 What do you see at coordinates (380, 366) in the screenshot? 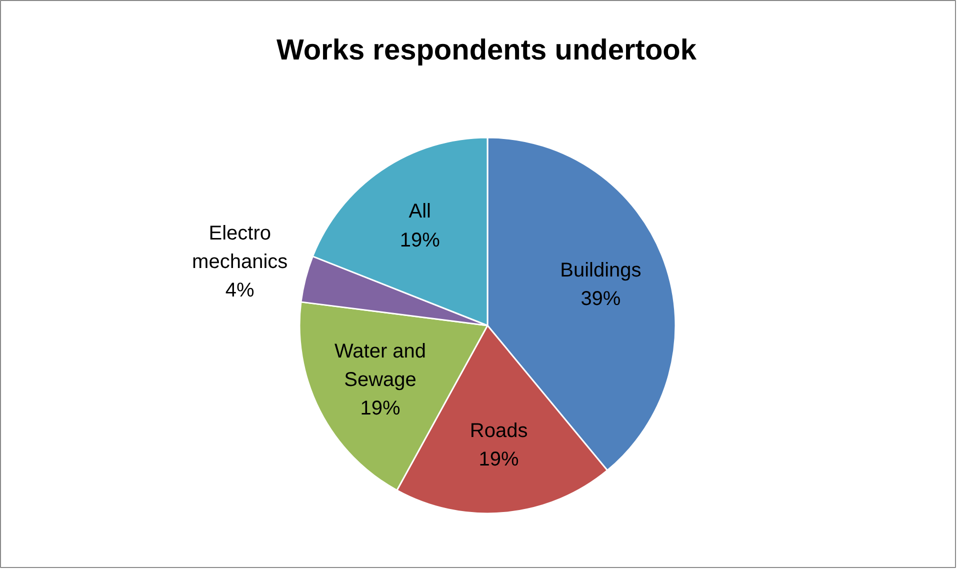
I see `slice-label: Water and Sewage` at bounding box center [380, 366].